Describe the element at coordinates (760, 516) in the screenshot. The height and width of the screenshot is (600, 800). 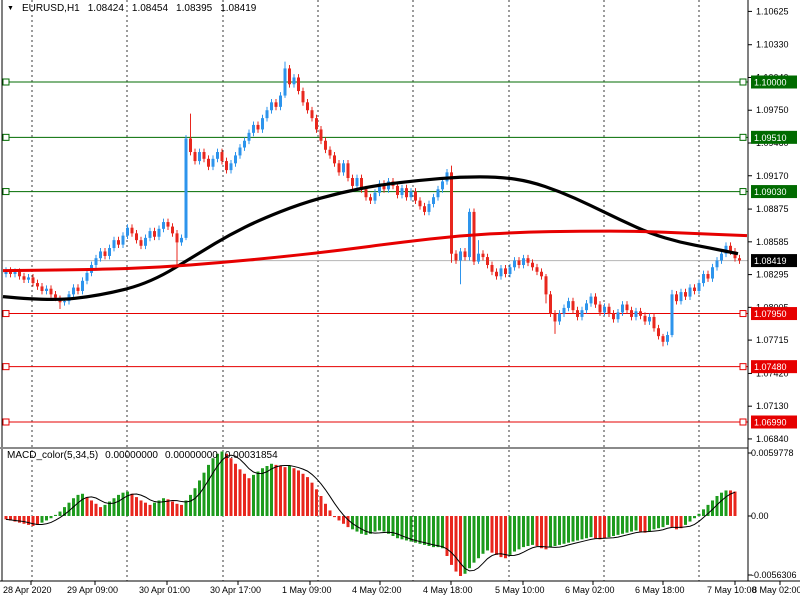
I see `svg-text: 0.00` at that location.